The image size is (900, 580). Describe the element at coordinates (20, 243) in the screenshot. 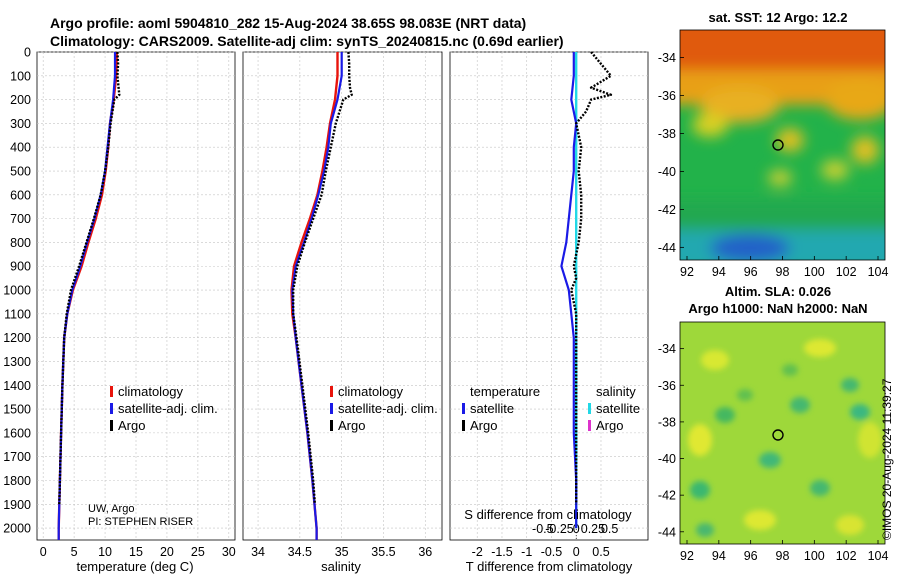

I see `depth-tick-label: 800` at that location.